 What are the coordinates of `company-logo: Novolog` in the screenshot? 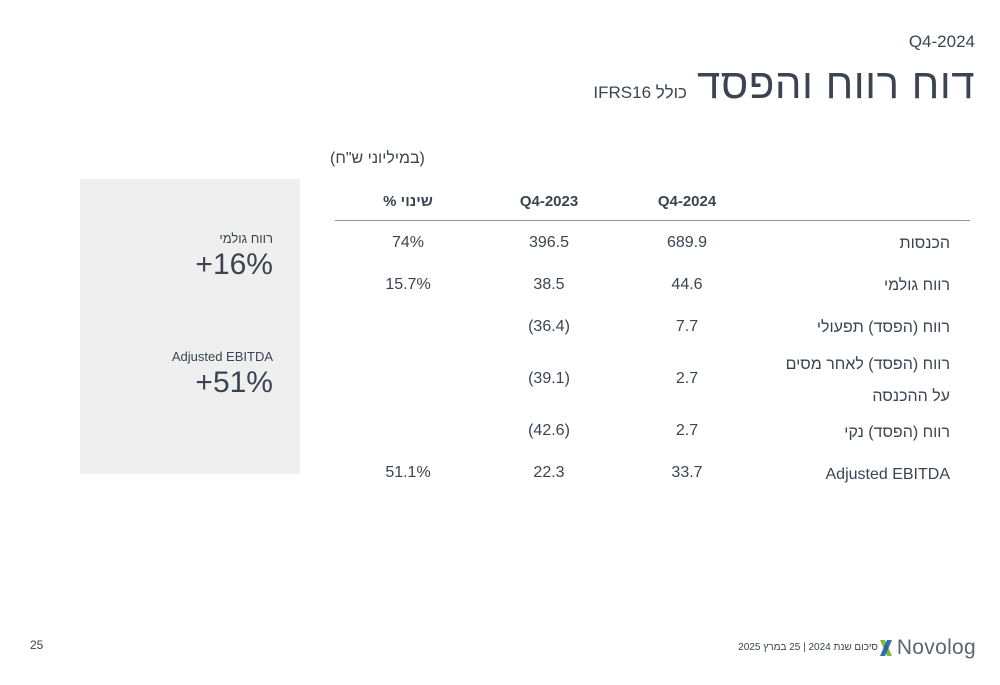 It's located at (927, 648).